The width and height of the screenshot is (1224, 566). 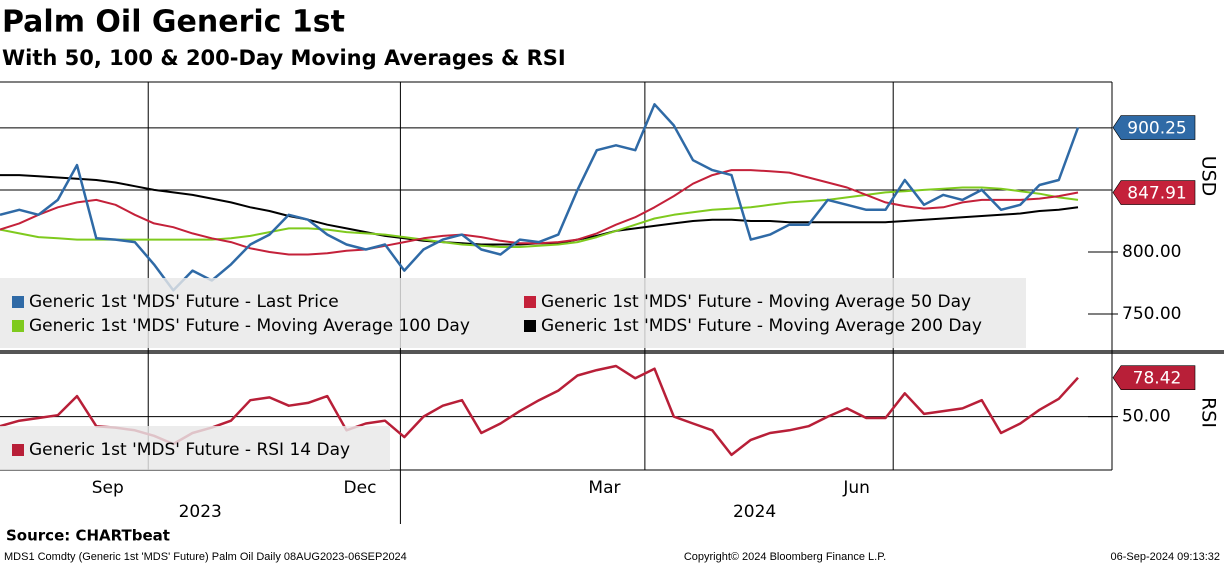 What do you see at coordinates (1151, 252) in the screenshot?
I see `y-tick-label: 800.00` at bounding box center [1151, 252].